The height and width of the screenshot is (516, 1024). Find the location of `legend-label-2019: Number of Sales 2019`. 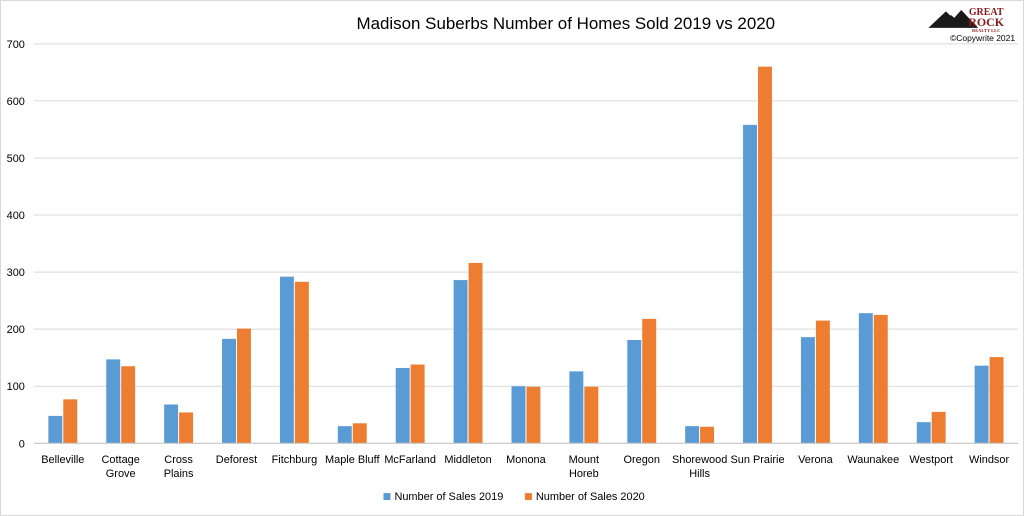

legend-label-2019: Number of Sales 2019 is located at coordinates (448, 497).